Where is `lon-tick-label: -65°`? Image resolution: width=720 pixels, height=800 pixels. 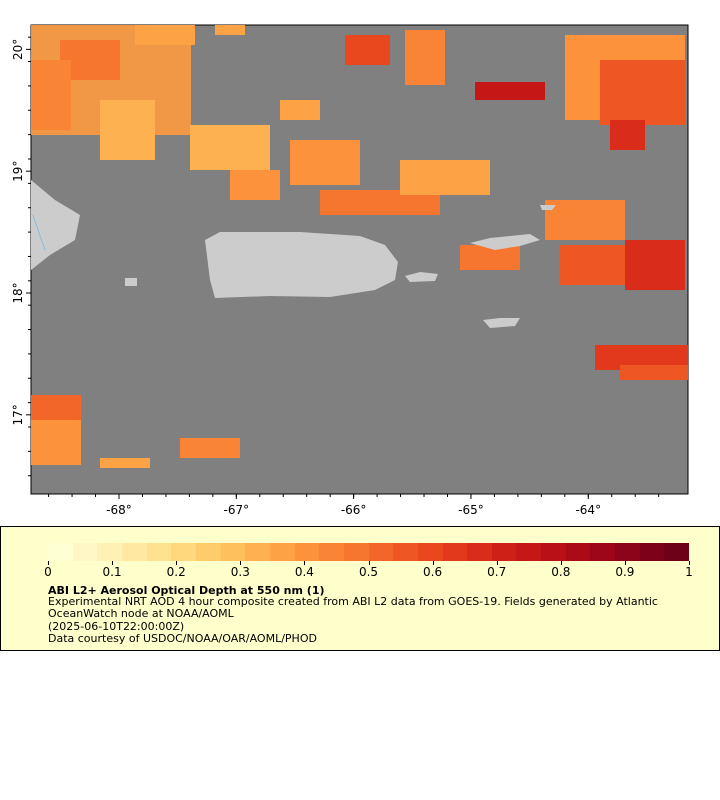
lon-tick-label: -65° is located at coordinates (471, 510).